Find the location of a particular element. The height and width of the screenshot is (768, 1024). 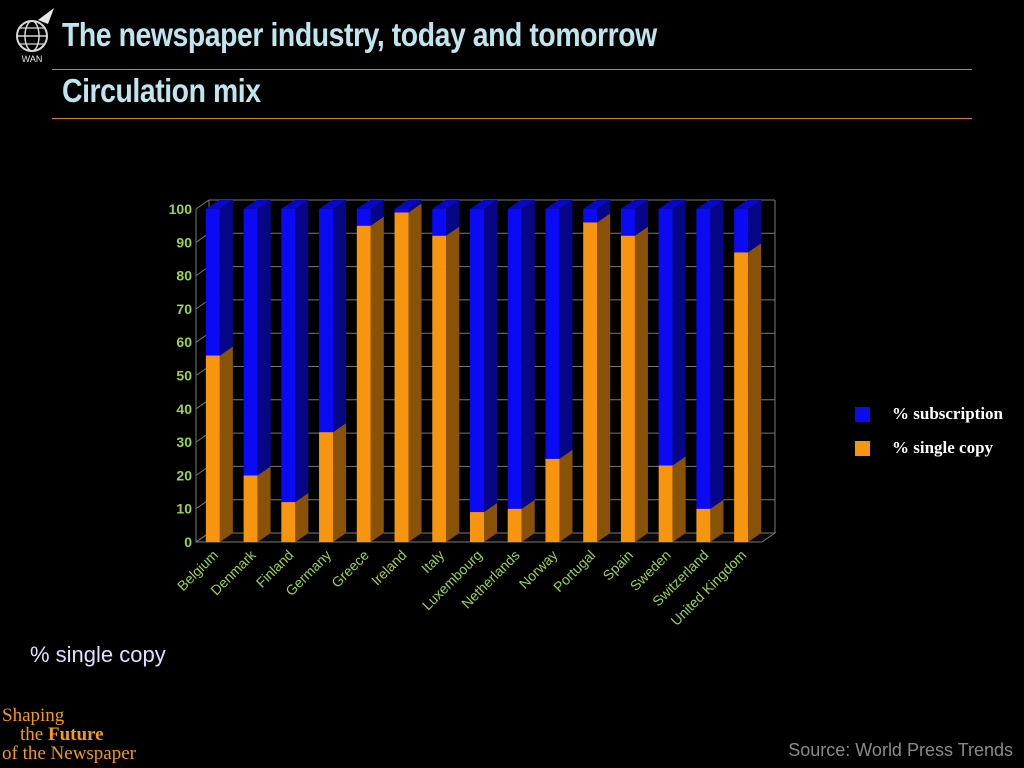

y-tick-label: 60 is located at coordinates (184, 342).